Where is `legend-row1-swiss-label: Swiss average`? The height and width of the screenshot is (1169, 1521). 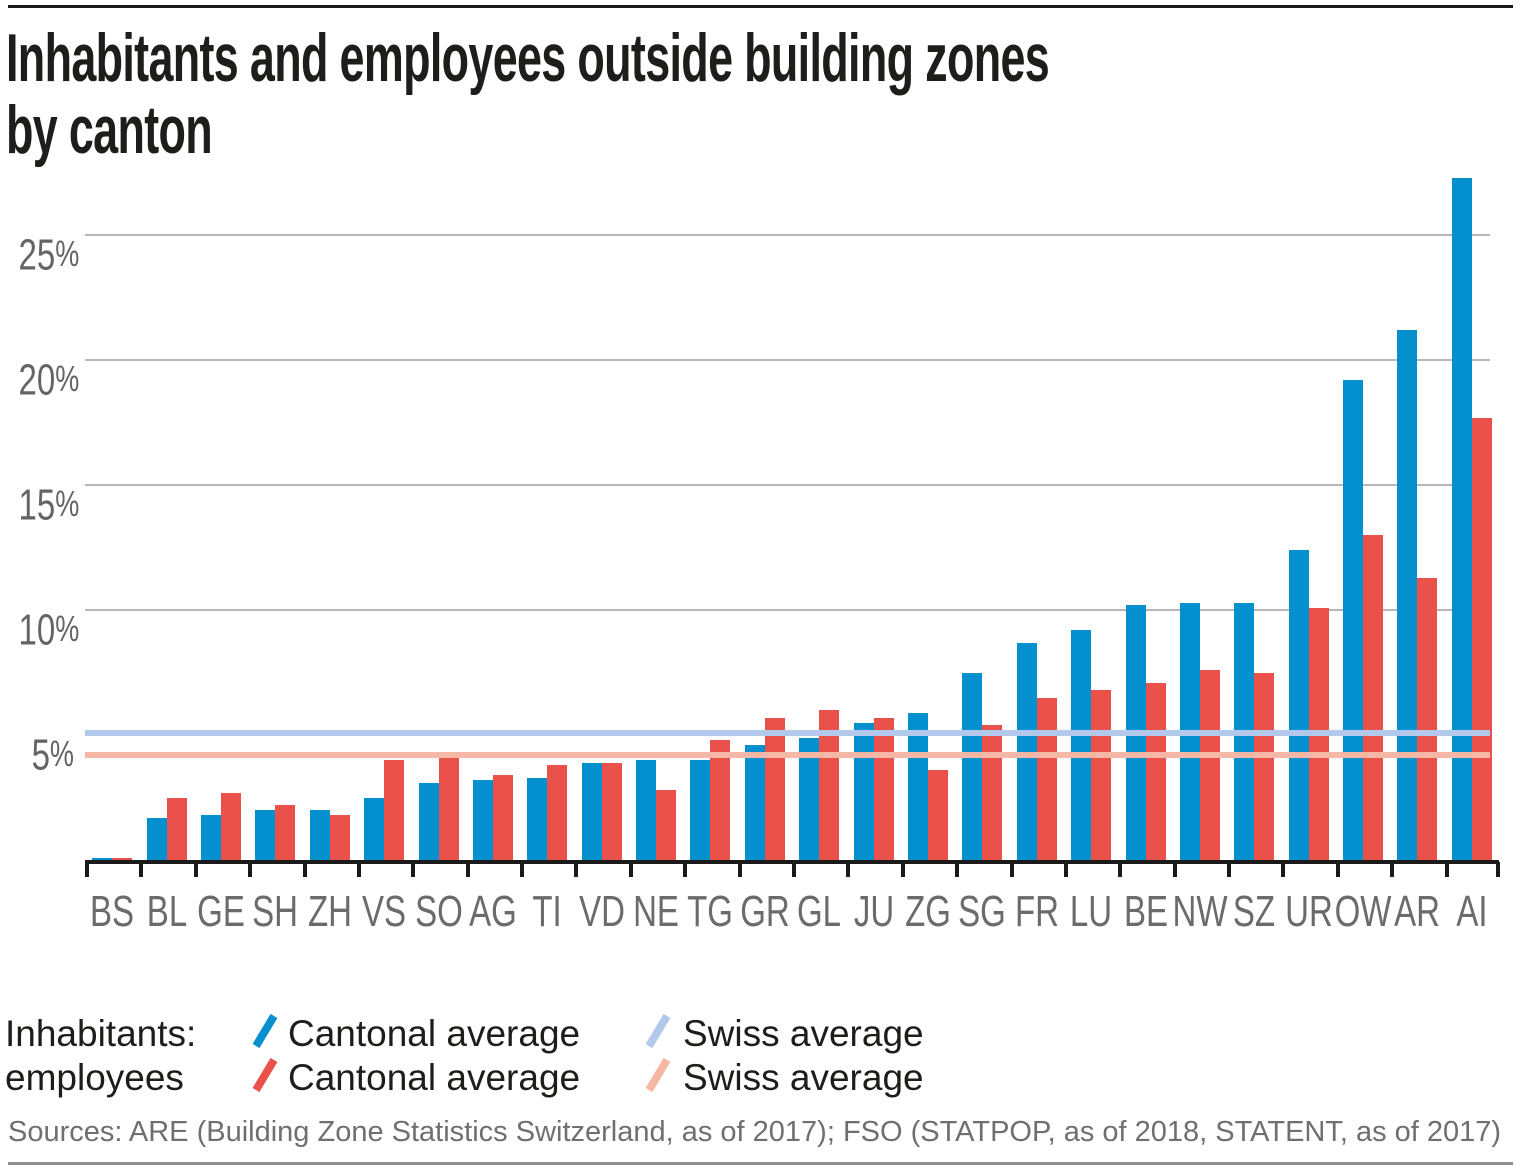 legend-row1-swiss-label: Swiss average is located at coordinates (803, 1033).